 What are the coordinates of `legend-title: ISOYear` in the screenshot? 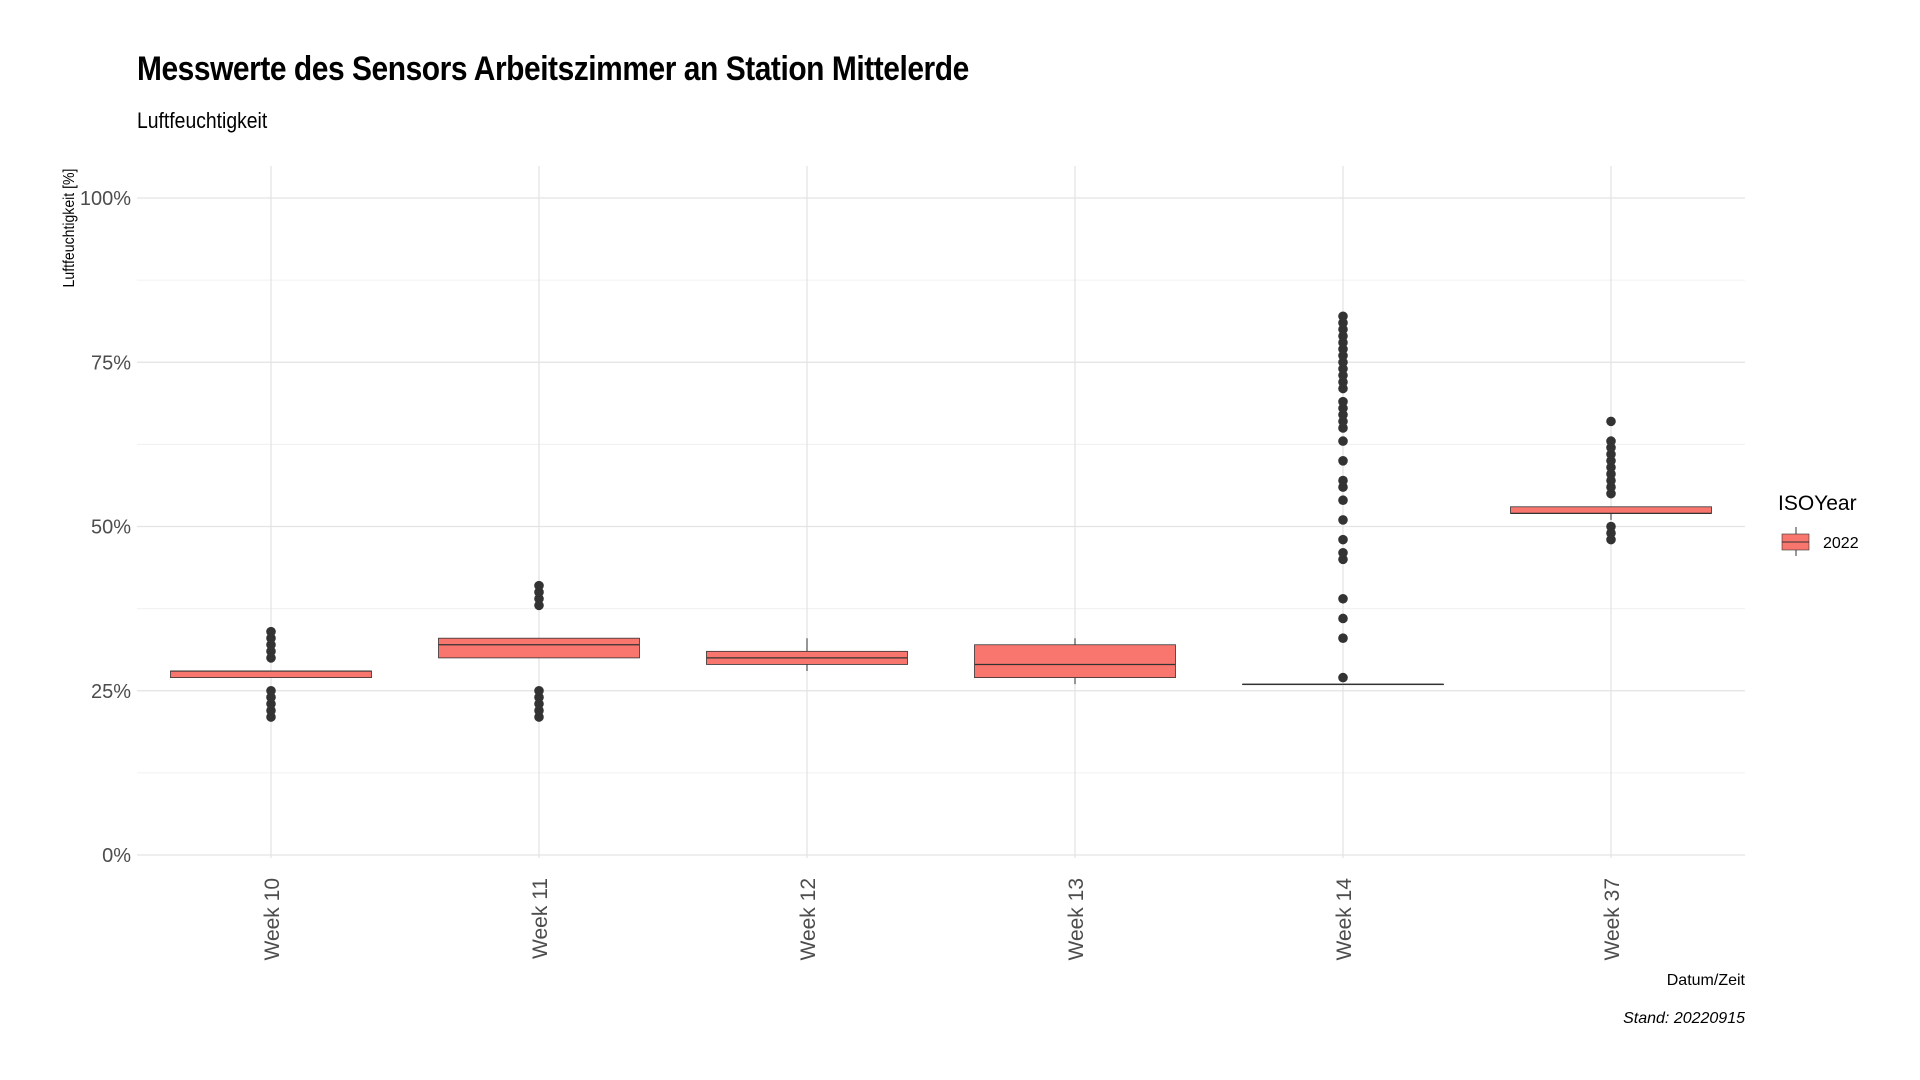 It's located at (1817, 503).